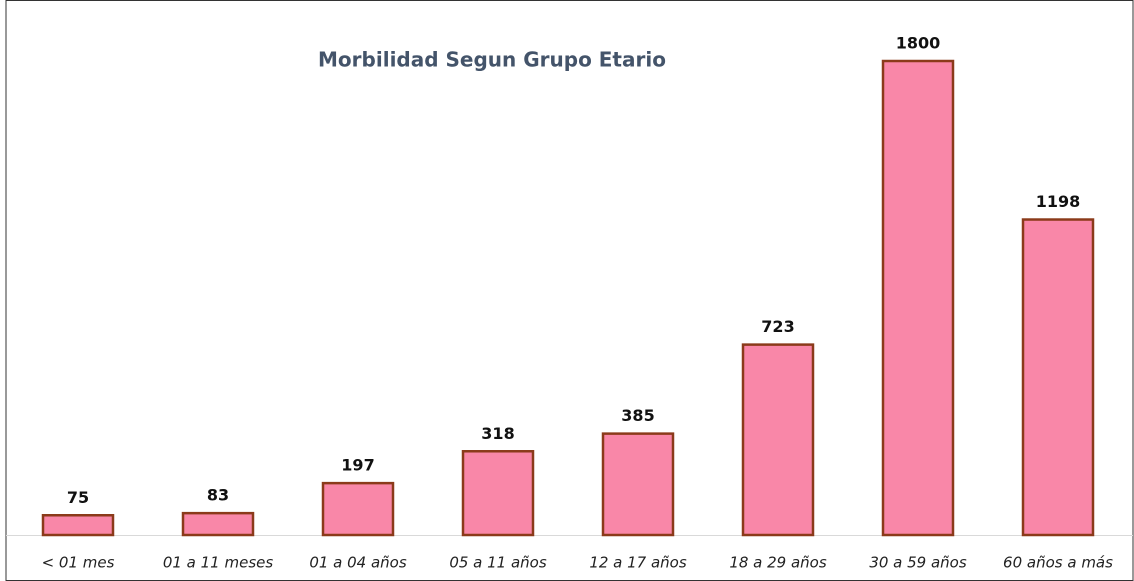  I want to click on x-tick-label: 05 a 11 años, so click(498, 563).